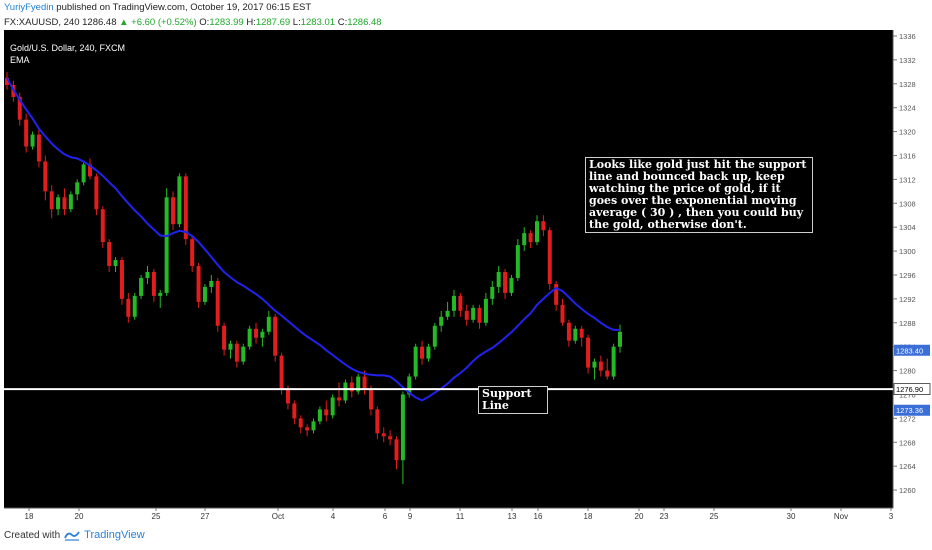  I want to click on created-with-text: Created with, so click(32, 535).